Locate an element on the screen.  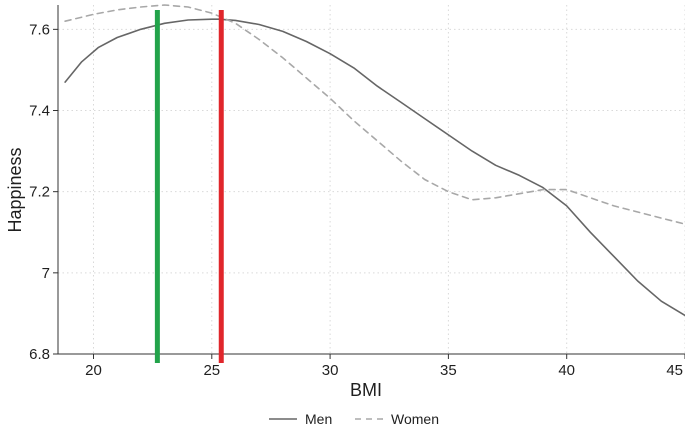
y-tick-label: 7.2 is located at coordinates (39, 192).